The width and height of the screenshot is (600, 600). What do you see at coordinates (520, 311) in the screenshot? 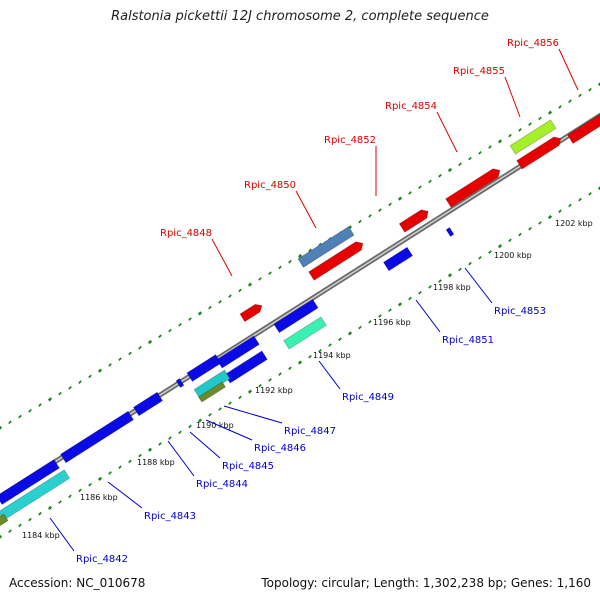
I see `gene-label-rpic-4853: Rpic_4853` at bounding box center [520, 311].